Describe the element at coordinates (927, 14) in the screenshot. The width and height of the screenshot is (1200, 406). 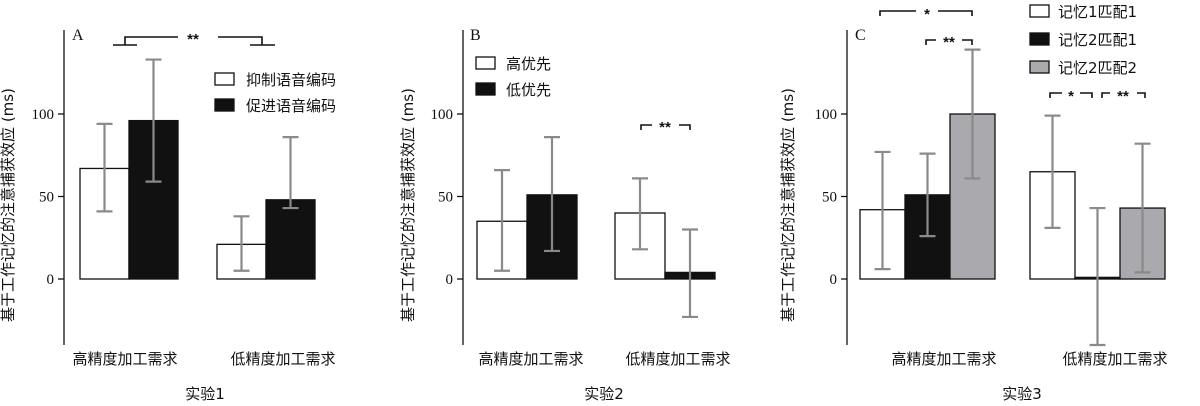
I see `panel-c-significance-label-0: *` at that location.